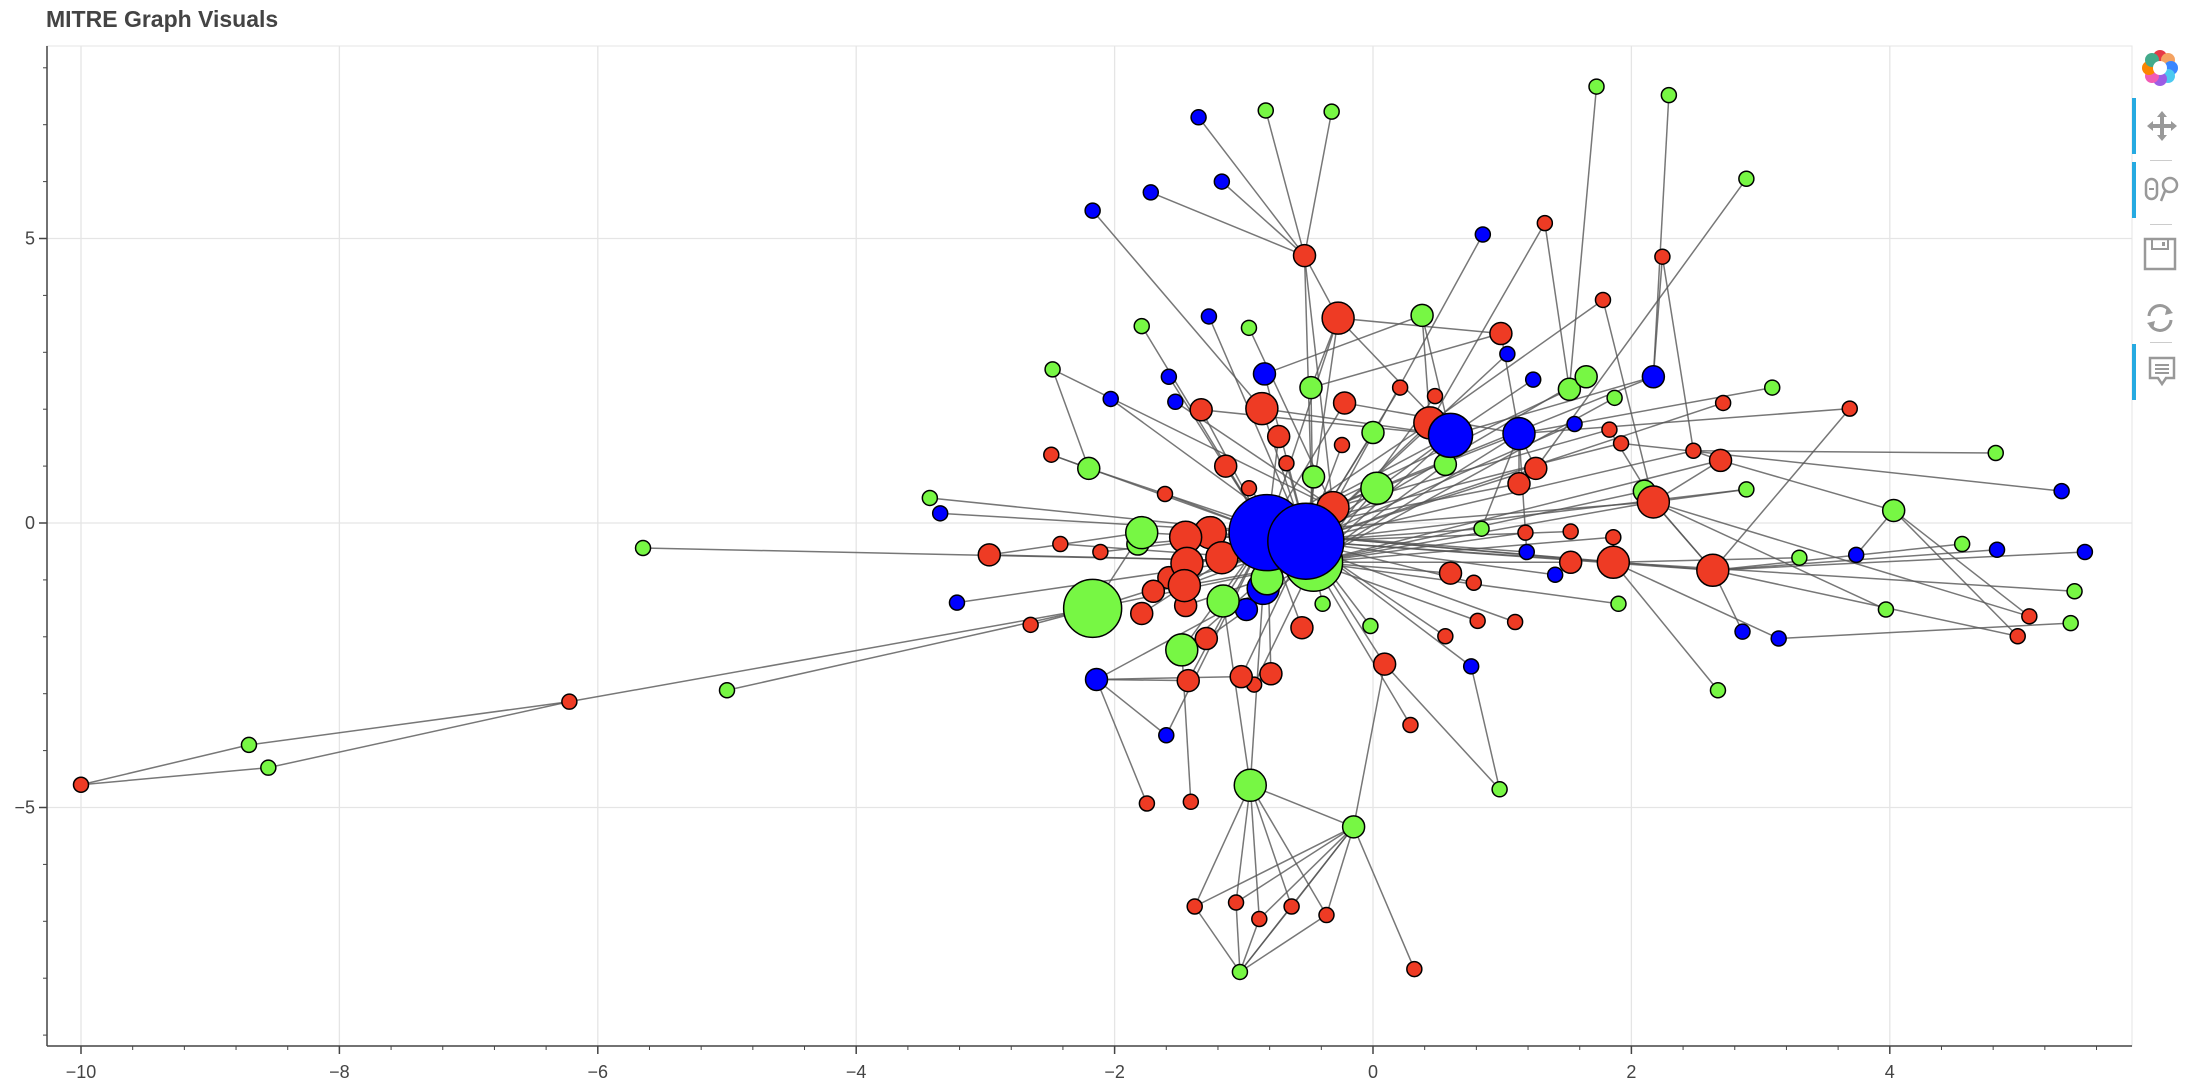 Image resolution: width=2188 pixels, height=1092 pixels. What do you see at coordinates (2160, 190) in the screenshot?
I see `wheel-zoom-tool-button` at bounding box center [2160, 190].